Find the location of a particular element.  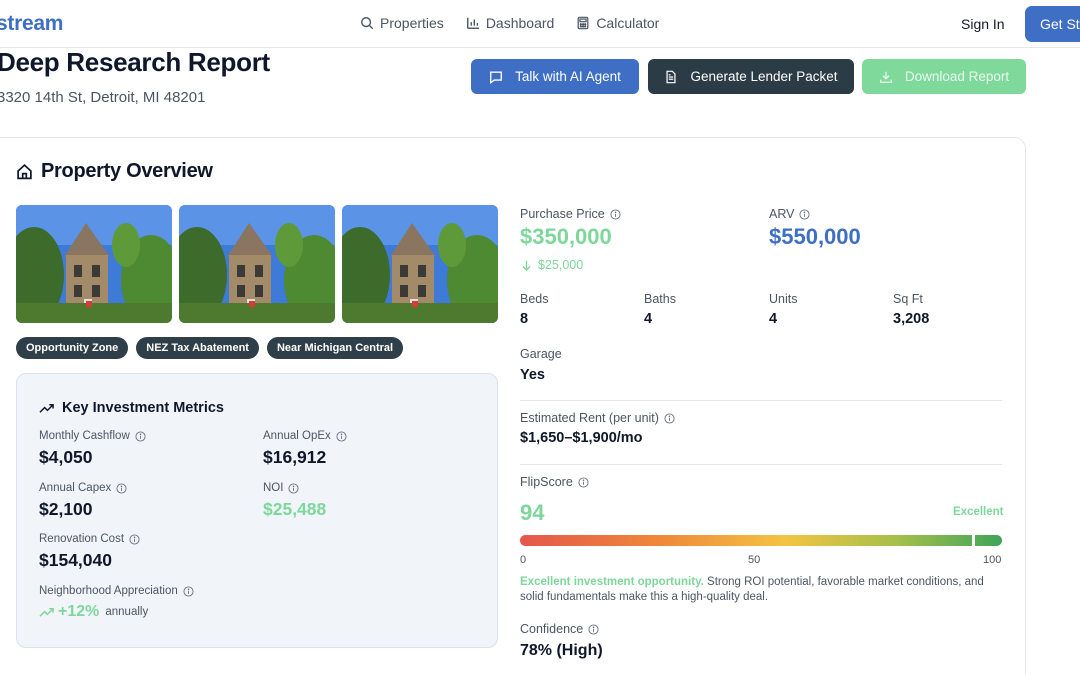

metrics-title-label: Key Investment Metrics is located at coordinates (143, 408).